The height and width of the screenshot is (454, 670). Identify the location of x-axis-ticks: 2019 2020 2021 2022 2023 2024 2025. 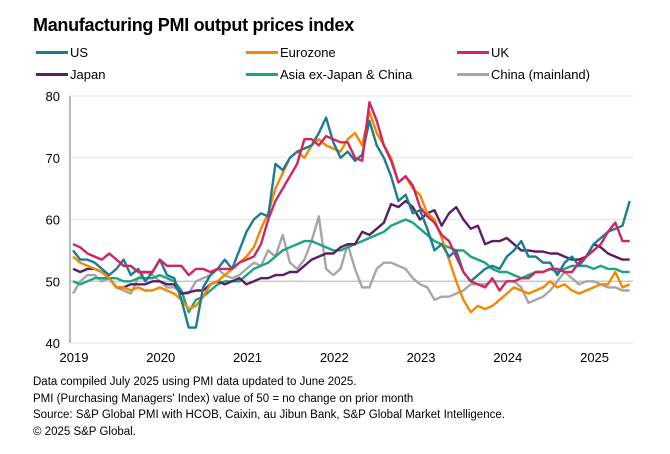
(334, 357).